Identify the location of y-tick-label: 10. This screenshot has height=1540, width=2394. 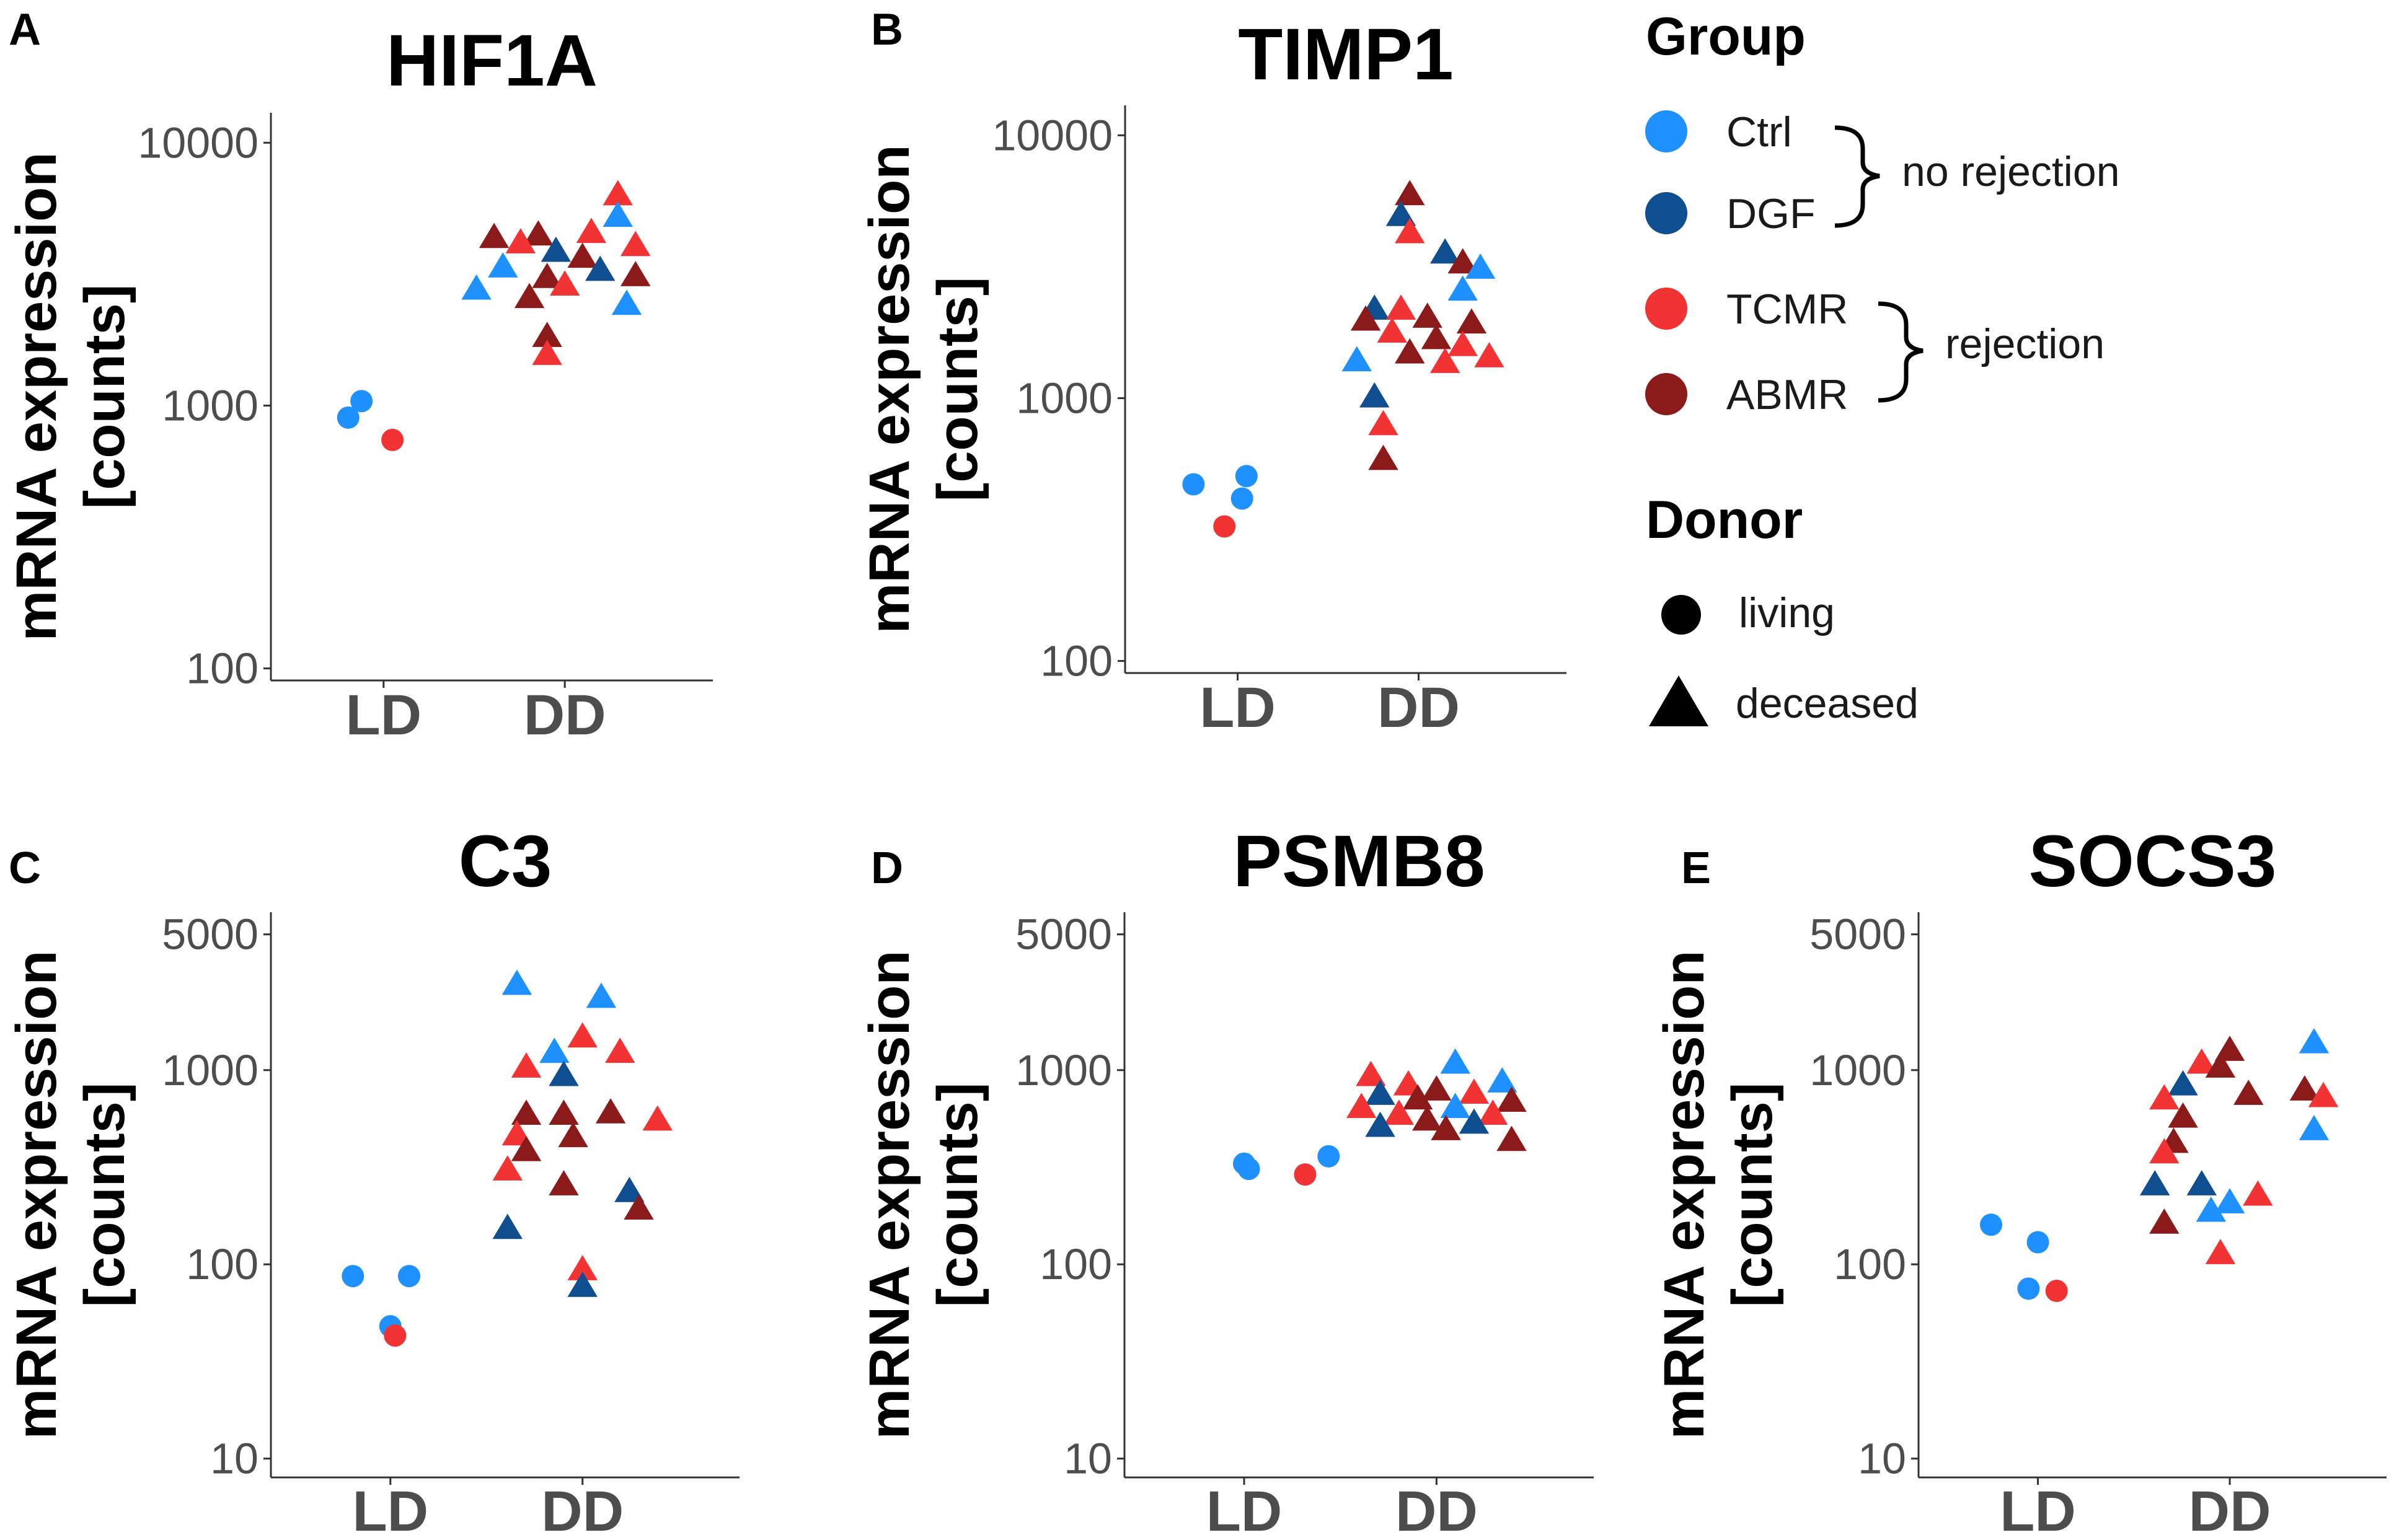
(234, 1459).